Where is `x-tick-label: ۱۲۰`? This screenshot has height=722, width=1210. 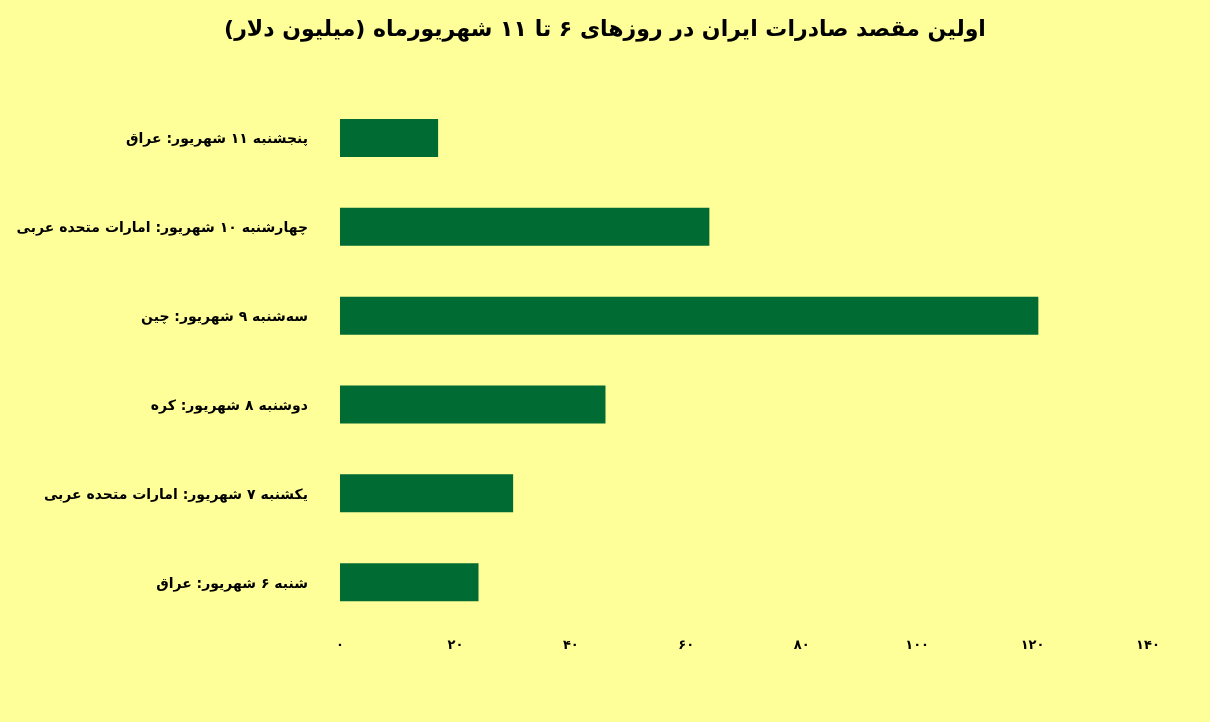
x-tick-label: ۱۲۰ is located at coordinates (1032, 644).